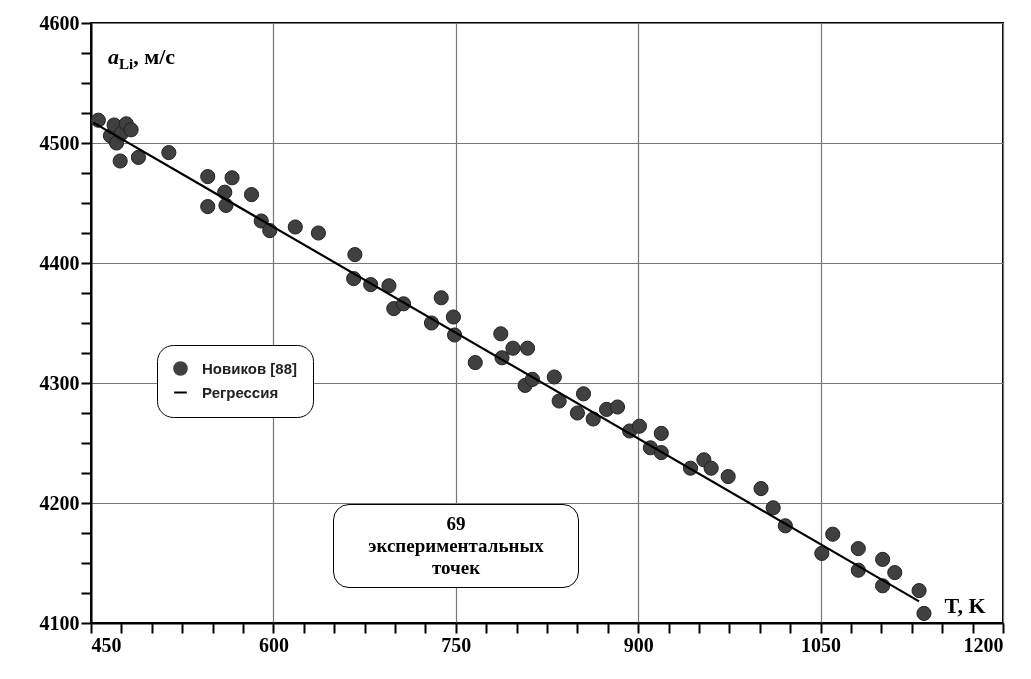 The height and width of the screenshot is (679, 1031). I want to click on y-tick-label: 4600, so click(59, 22).